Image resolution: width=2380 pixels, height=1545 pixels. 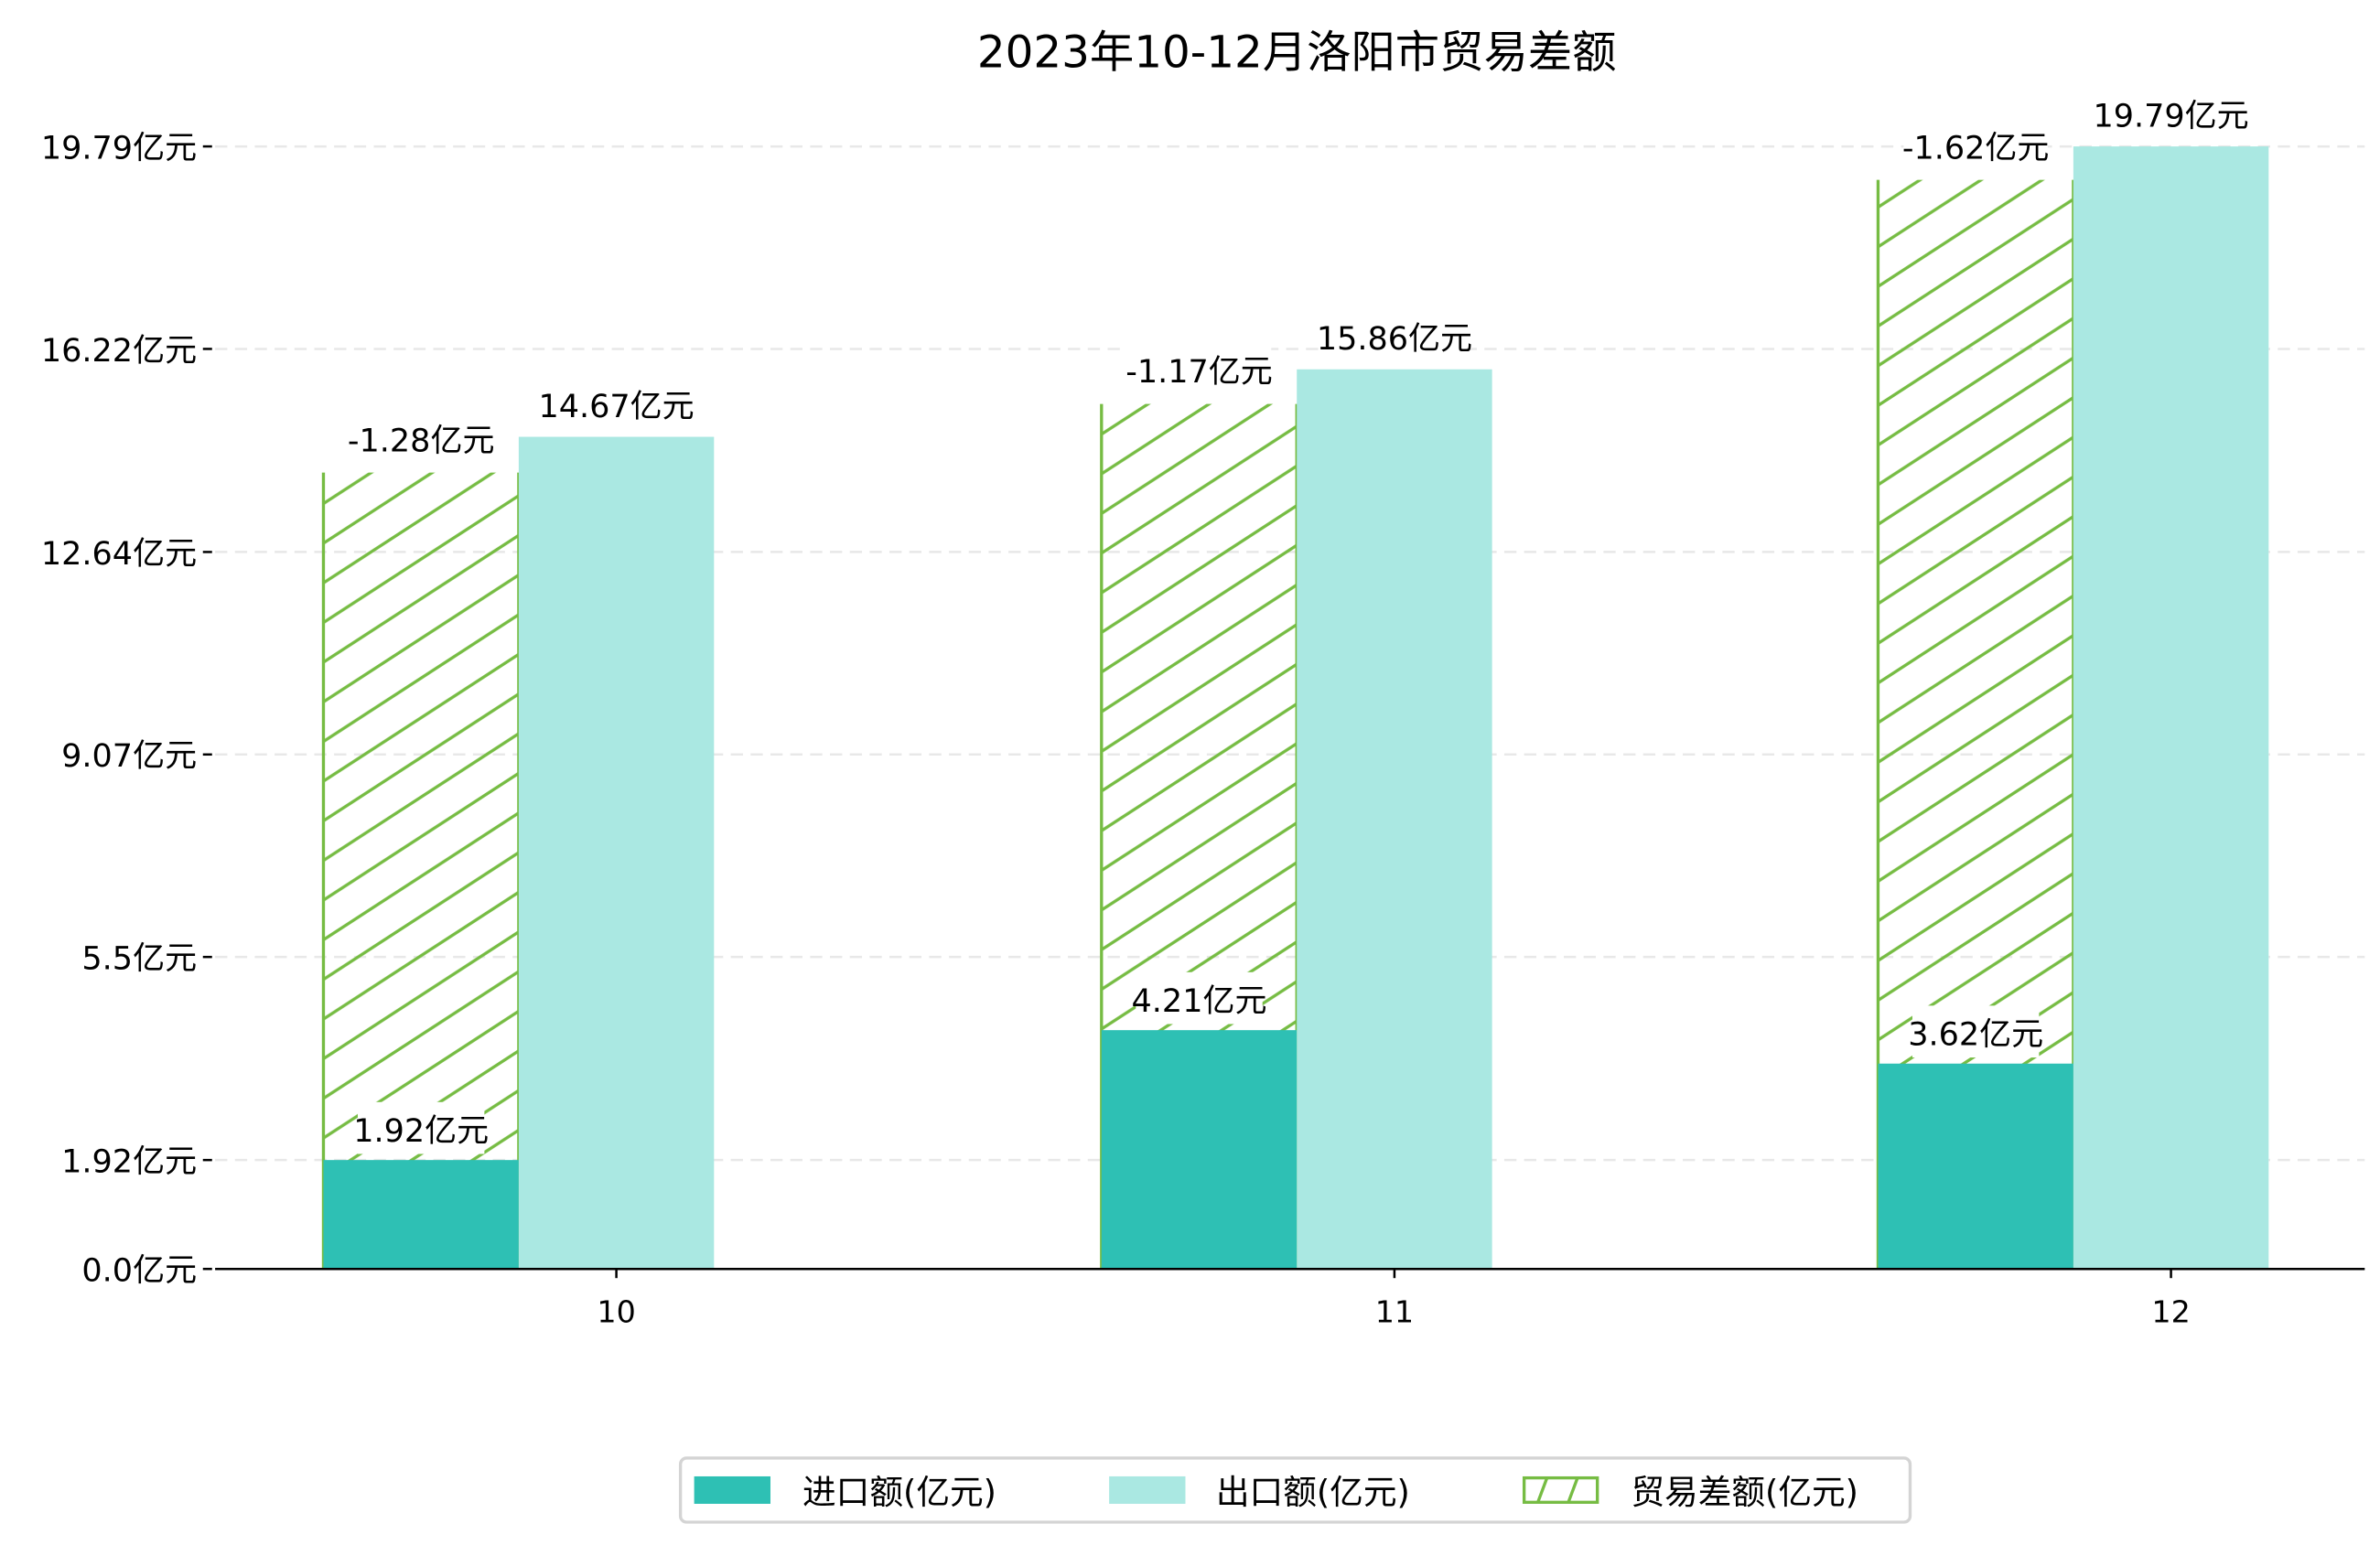 I want to click on x-tick-label: 10, so click(x=616, y=1312).